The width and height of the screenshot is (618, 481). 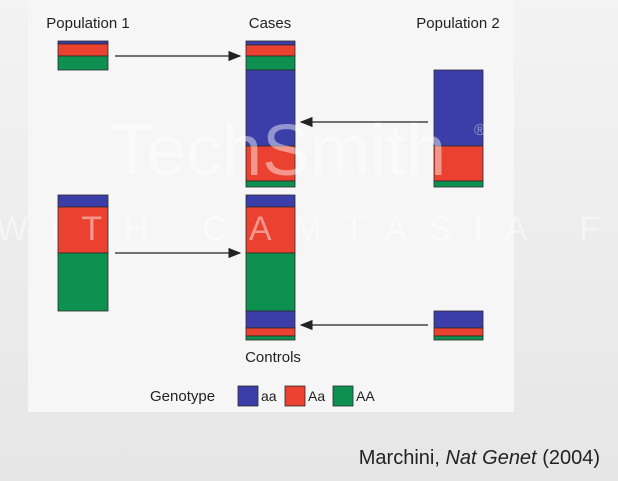 I want to click on pop2-controls-block, so click(x=458, y=325).